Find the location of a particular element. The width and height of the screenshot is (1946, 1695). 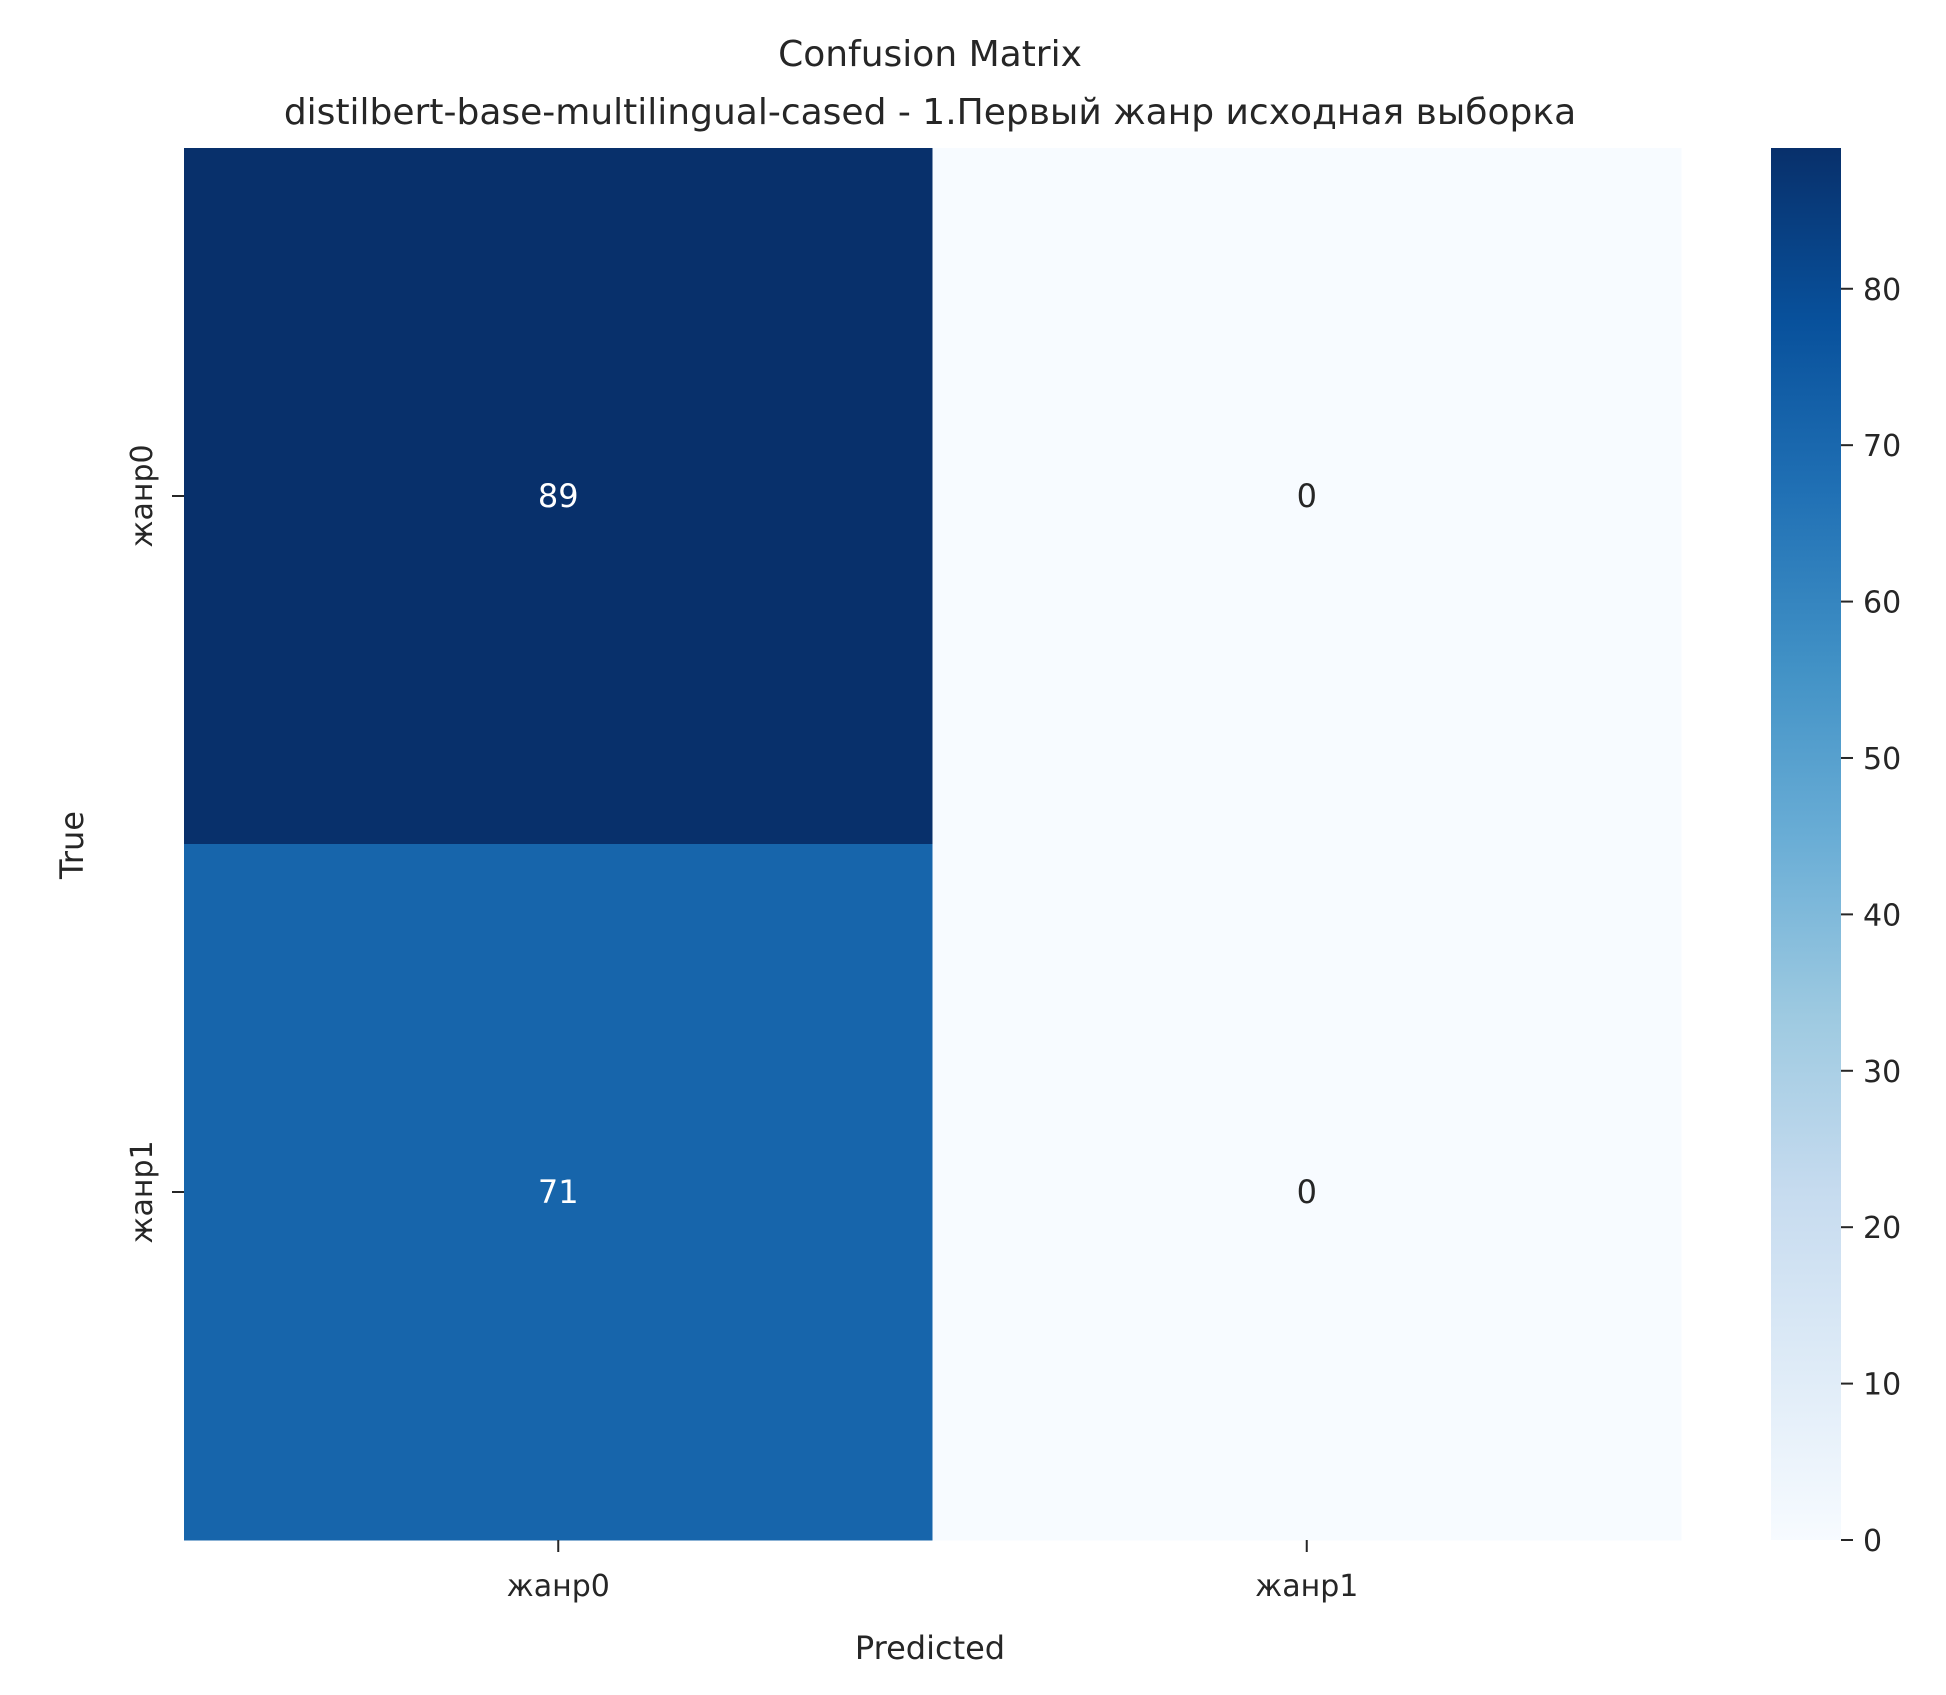

cell-value-label: 71 is located at coordinates (558, 1192).